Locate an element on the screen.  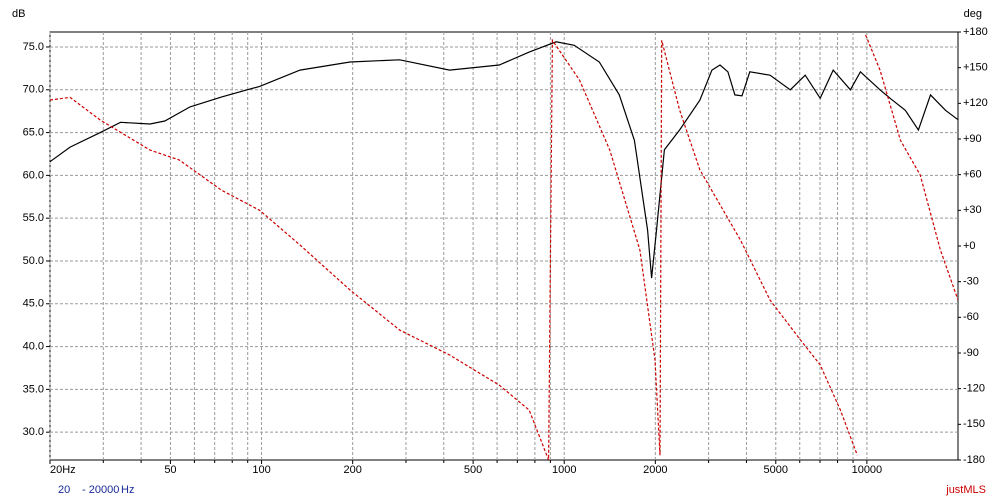
x-tick-label: 10000 is located at coordinates (867, 470).